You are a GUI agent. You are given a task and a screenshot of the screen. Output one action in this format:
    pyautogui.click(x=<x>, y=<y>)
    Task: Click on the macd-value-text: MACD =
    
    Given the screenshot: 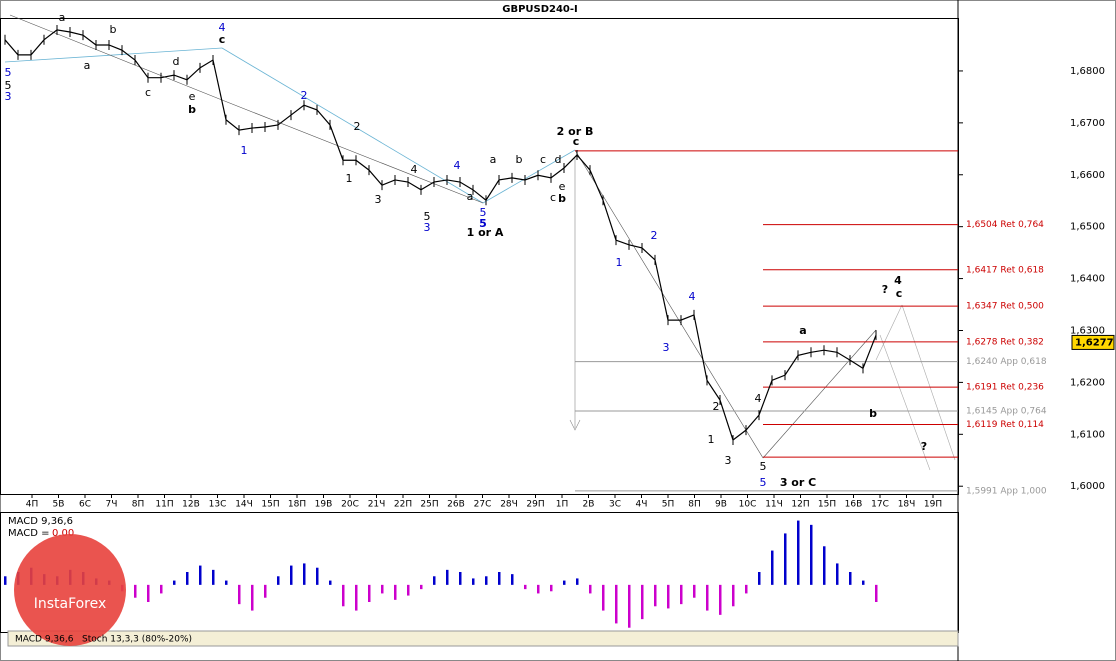 What is the action you would take?
    pyautogui.click(x=29, y=533)
    